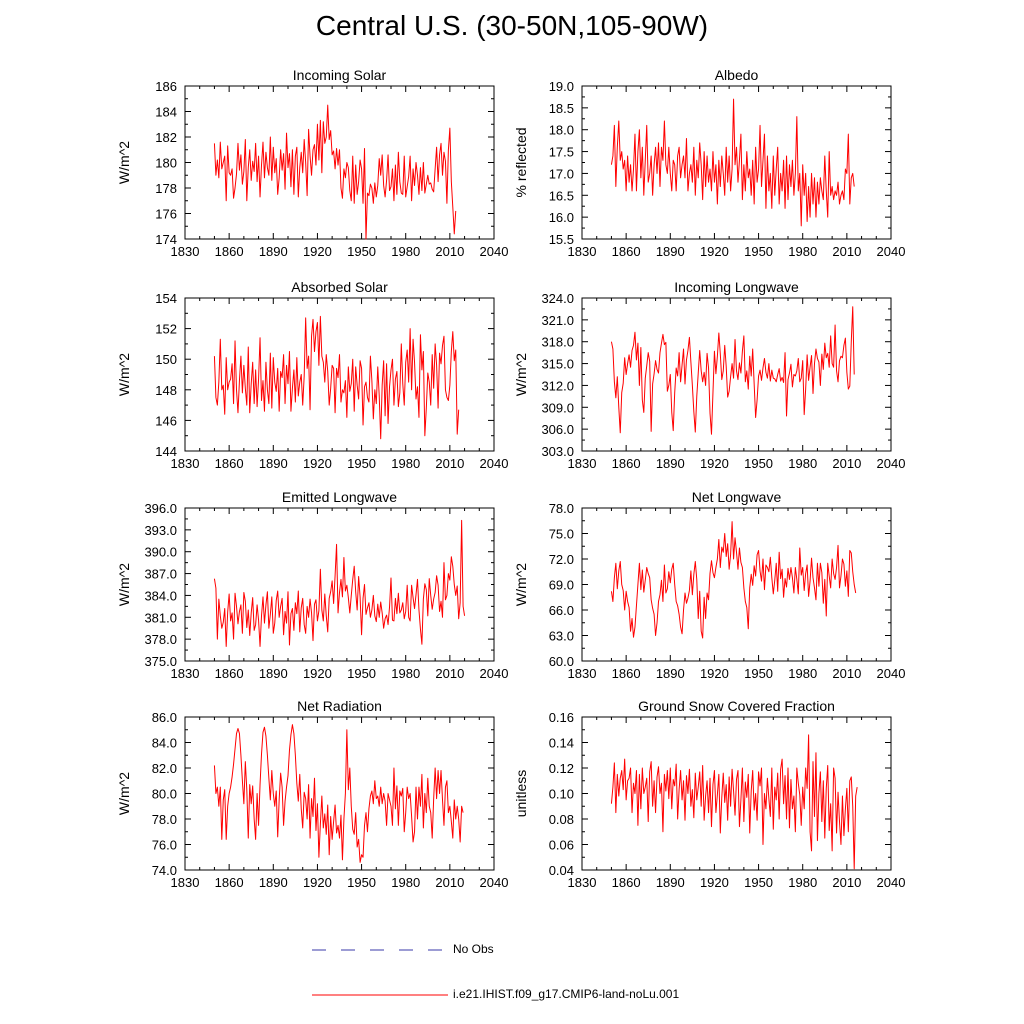 Image resolution: width=1024 pixels, height=1024 pixels. Describe the element at coordinates (561, 86) in the screenshot. I see `y-tick-label: 19.0` at that location.